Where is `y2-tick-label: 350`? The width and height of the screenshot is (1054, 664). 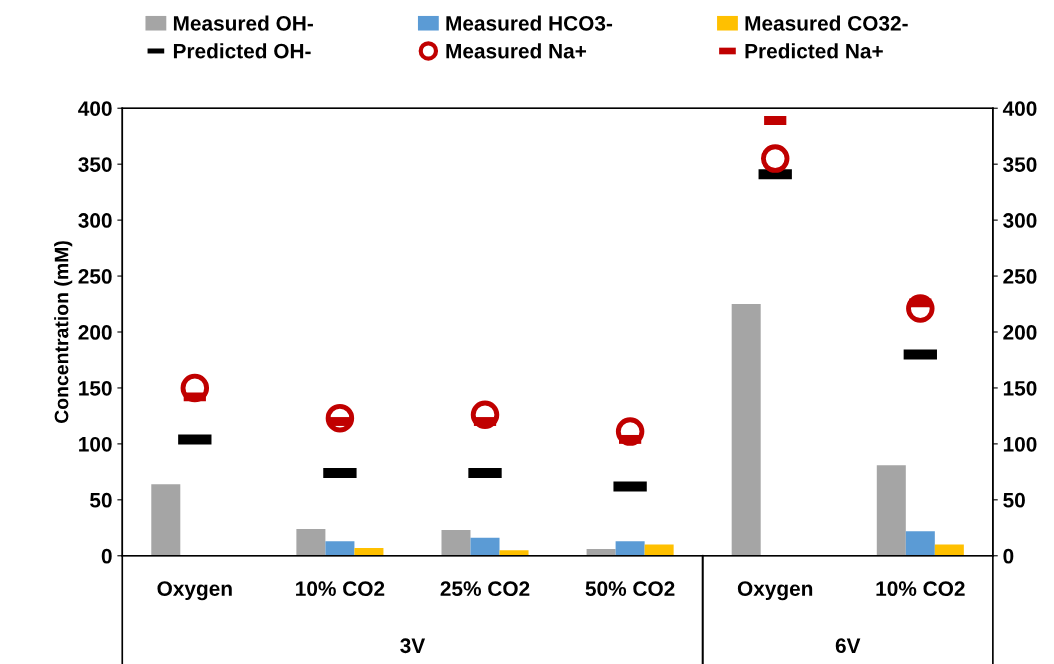
y2-tick-label: 350 is located at coordinates (1020, 164).